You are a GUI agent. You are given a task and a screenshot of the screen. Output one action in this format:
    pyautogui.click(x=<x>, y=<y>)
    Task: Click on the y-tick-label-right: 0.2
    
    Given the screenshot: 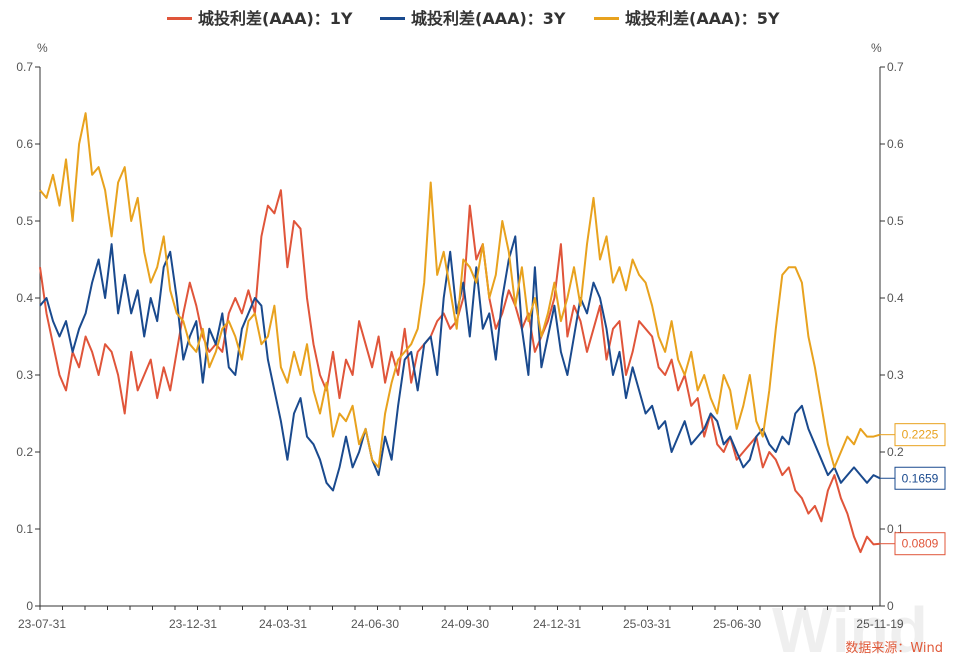 What is the action you would take?
    pyautogui.click(x=895, y=452)
    